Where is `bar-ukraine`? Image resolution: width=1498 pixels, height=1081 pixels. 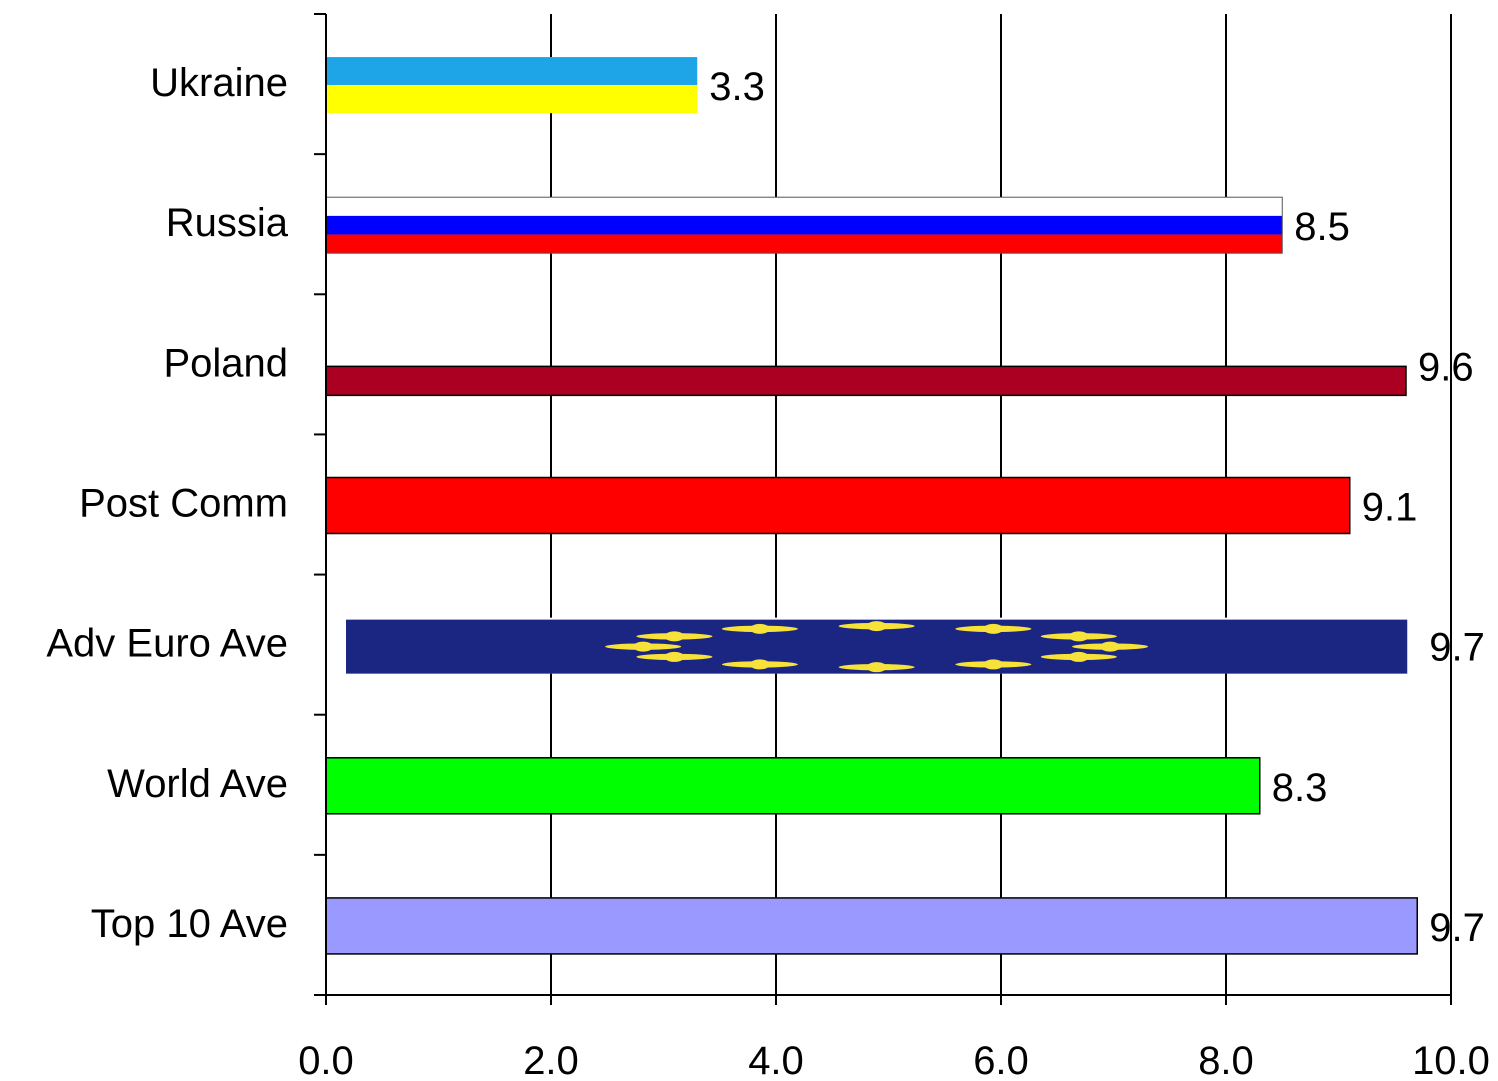
bar-ukraine is located at coordinates (512, 85).